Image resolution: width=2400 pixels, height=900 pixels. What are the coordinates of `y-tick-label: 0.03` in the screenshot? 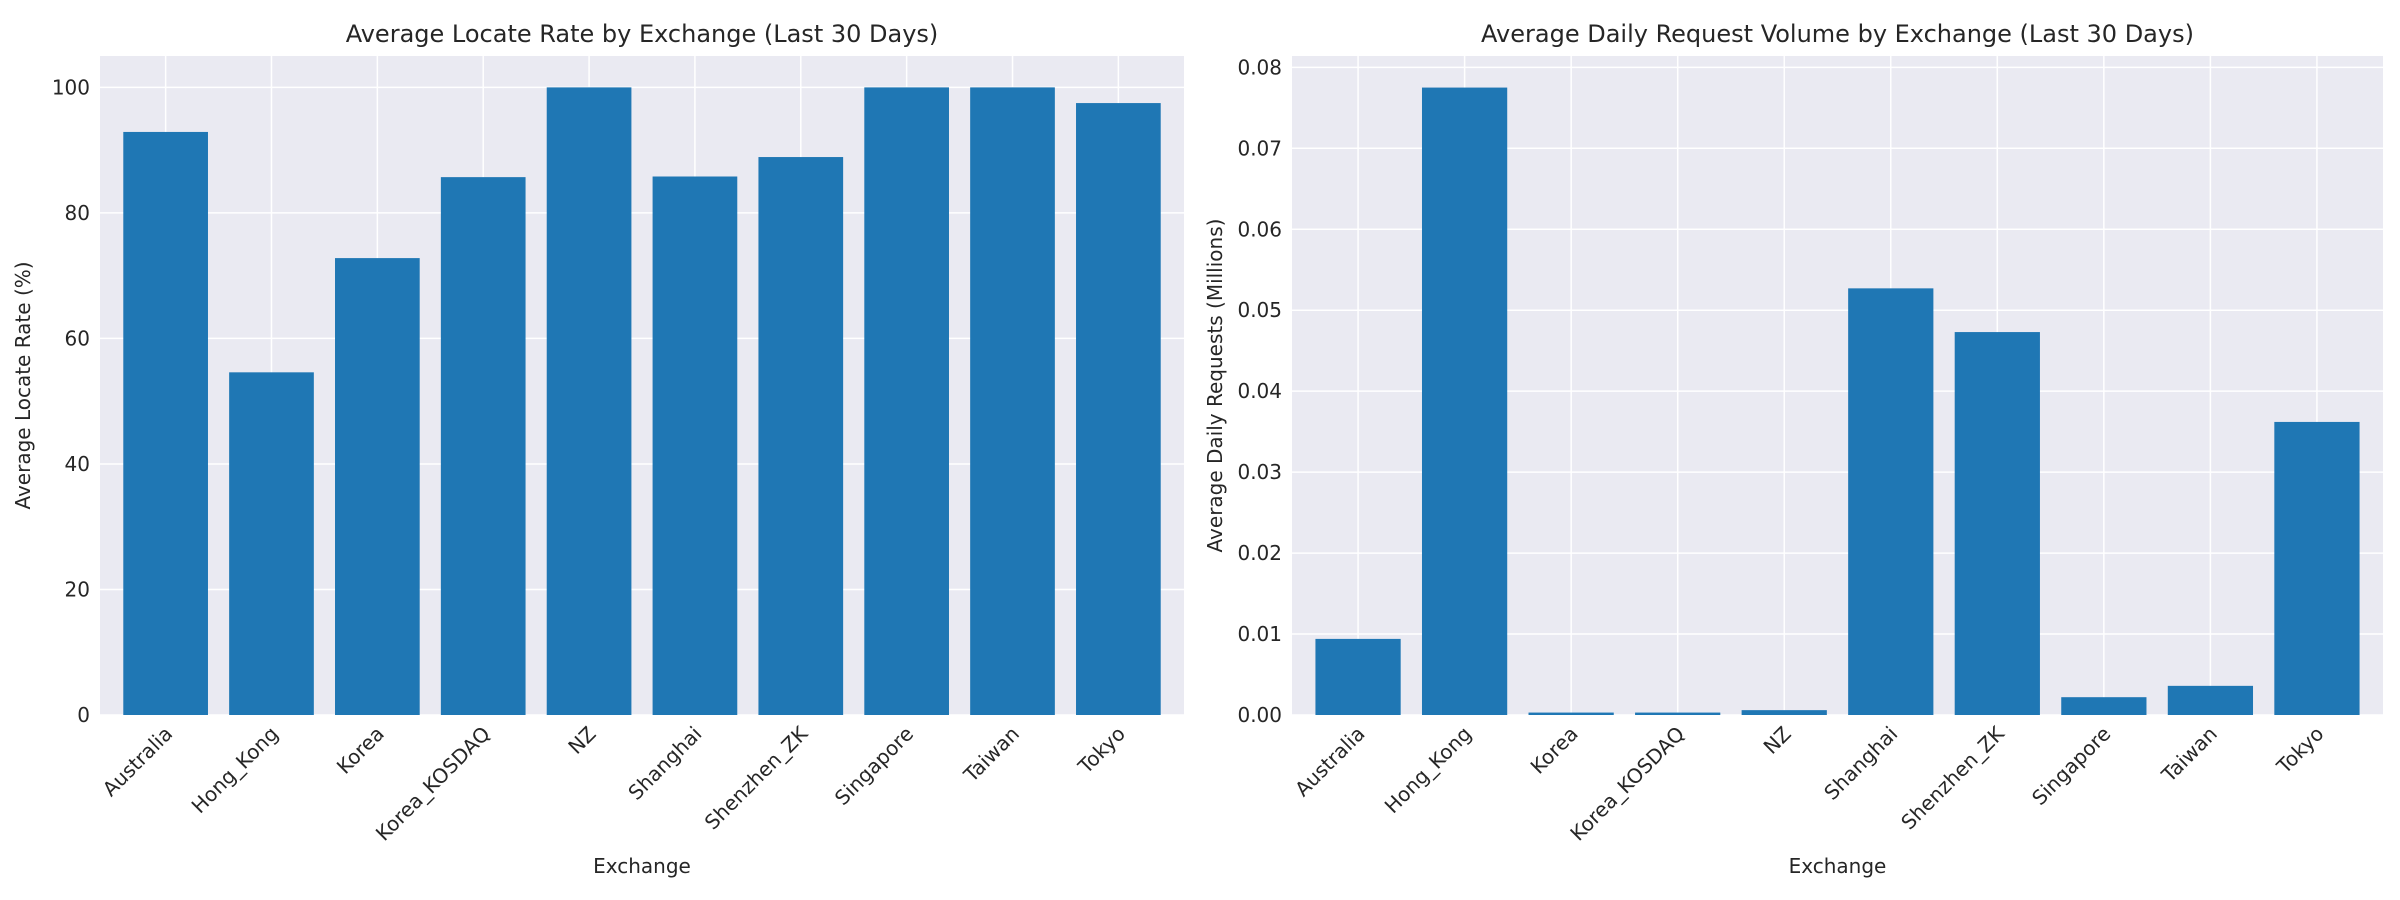 It's located at (1259, 472).